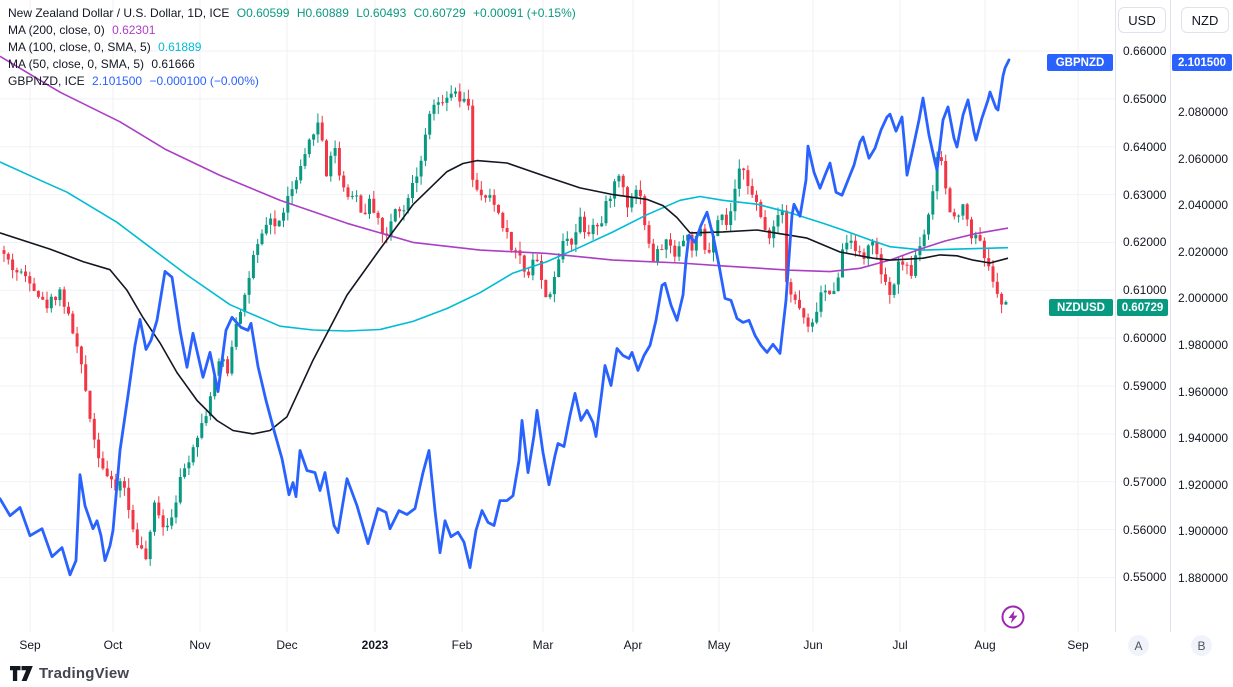 Image resolution: width=1233 pixels, height=687 pixels. I want to click on tradingview-brand-text: TradingView, so click(84, 673).